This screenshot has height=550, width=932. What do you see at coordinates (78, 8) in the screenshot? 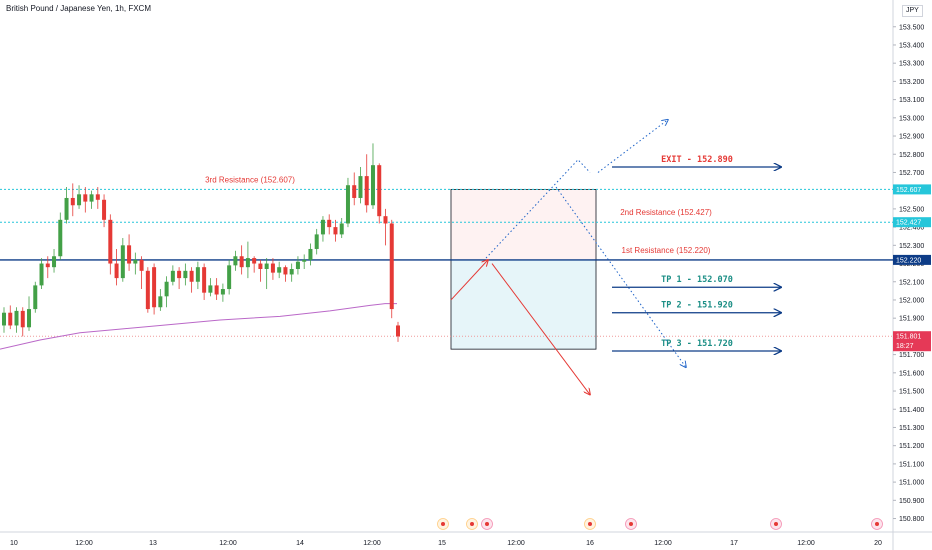
I see `chart-title: British Pound / Japanese Yen, 1h, FXCM` at bounding box center [78, 8].